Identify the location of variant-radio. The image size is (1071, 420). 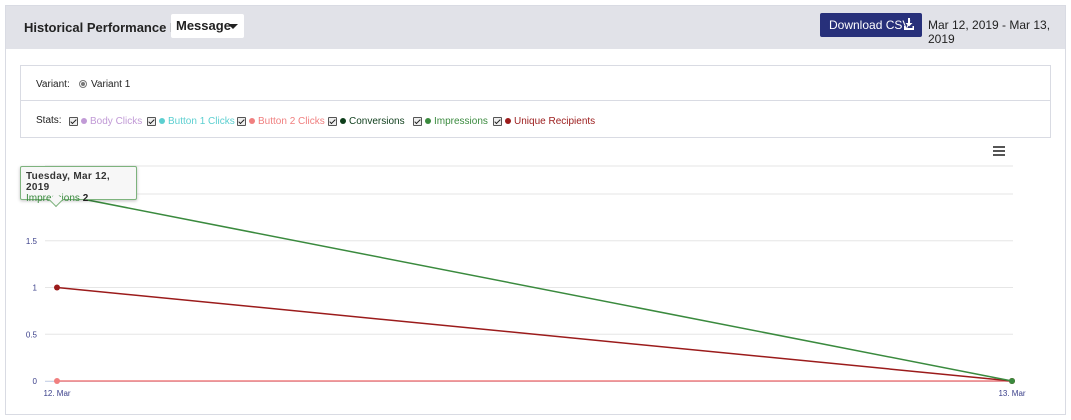
(83, 84).